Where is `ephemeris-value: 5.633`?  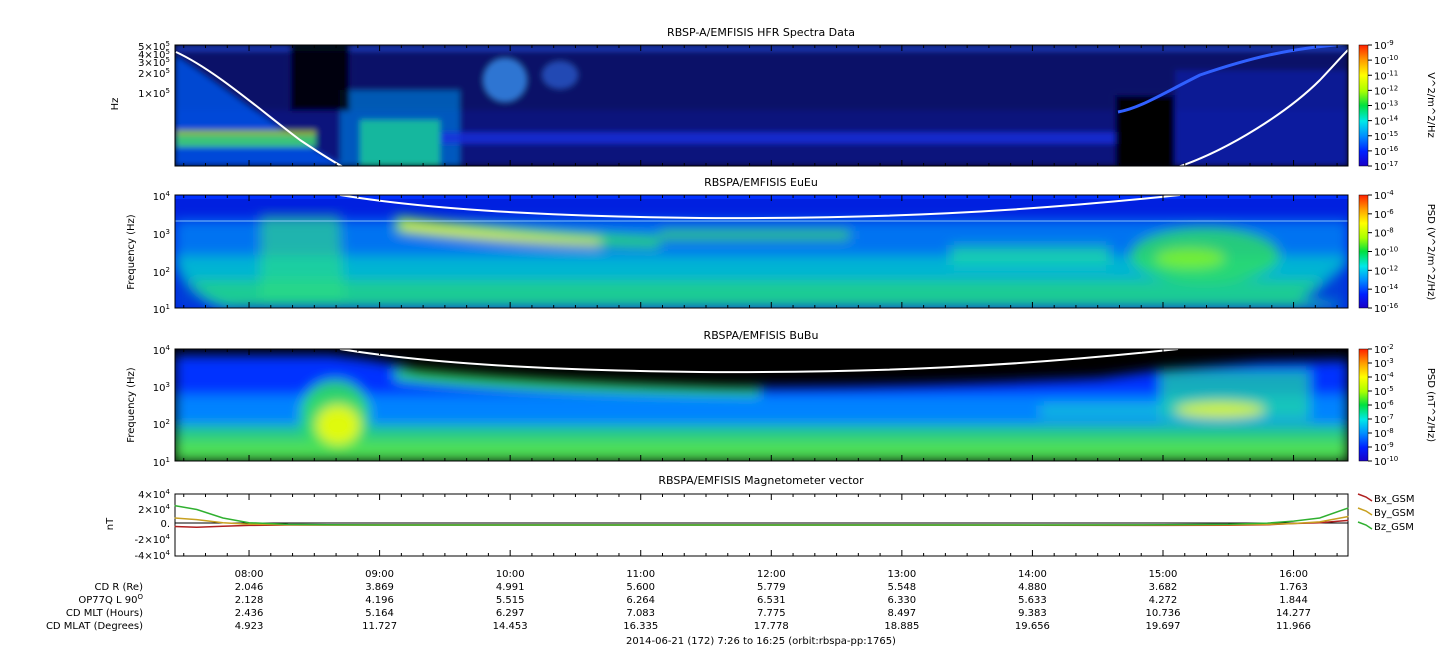
ephemeris-value: 5.633 is located at coordinates (1032, 600).